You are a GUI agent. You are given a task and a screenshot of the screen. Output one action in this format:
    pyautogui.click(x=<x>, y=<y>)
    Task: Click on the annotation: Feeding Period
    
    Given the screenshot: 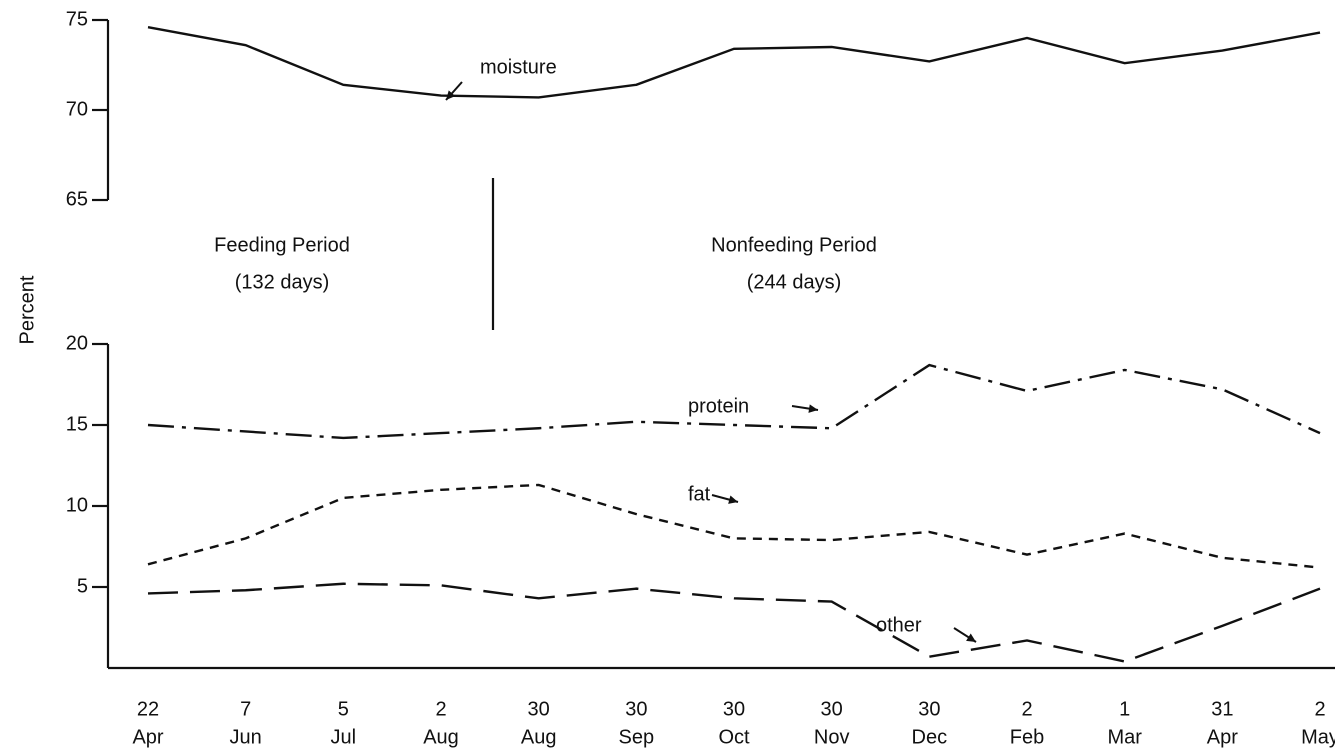 What is the action you would take?
    pyautogui.click(x=282, y=245)
    